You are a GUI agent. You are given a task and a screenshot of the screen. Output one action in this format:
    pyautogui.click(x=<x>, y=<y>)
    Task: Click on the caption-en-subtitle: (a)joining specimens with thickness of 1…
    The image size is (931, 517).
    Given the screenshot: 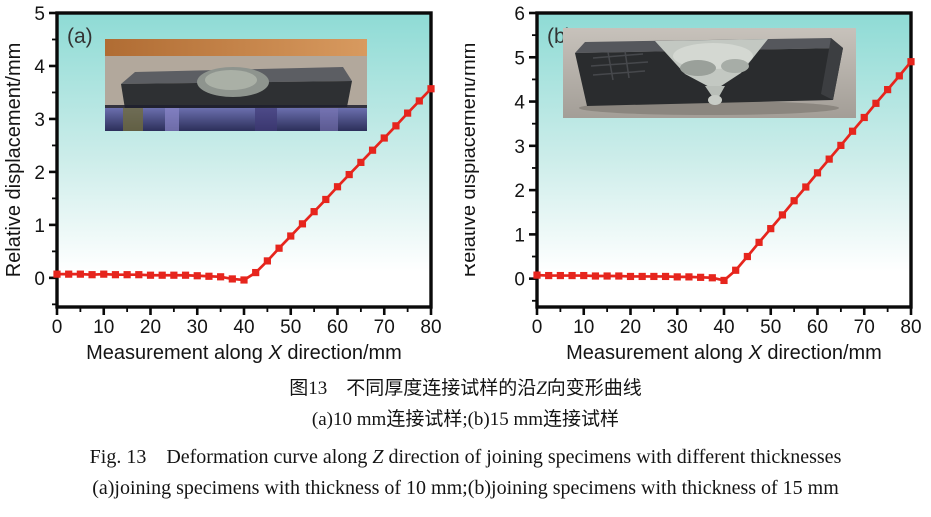 What is the action you would take?
    pyautogui.click(x=465, y=488)
    